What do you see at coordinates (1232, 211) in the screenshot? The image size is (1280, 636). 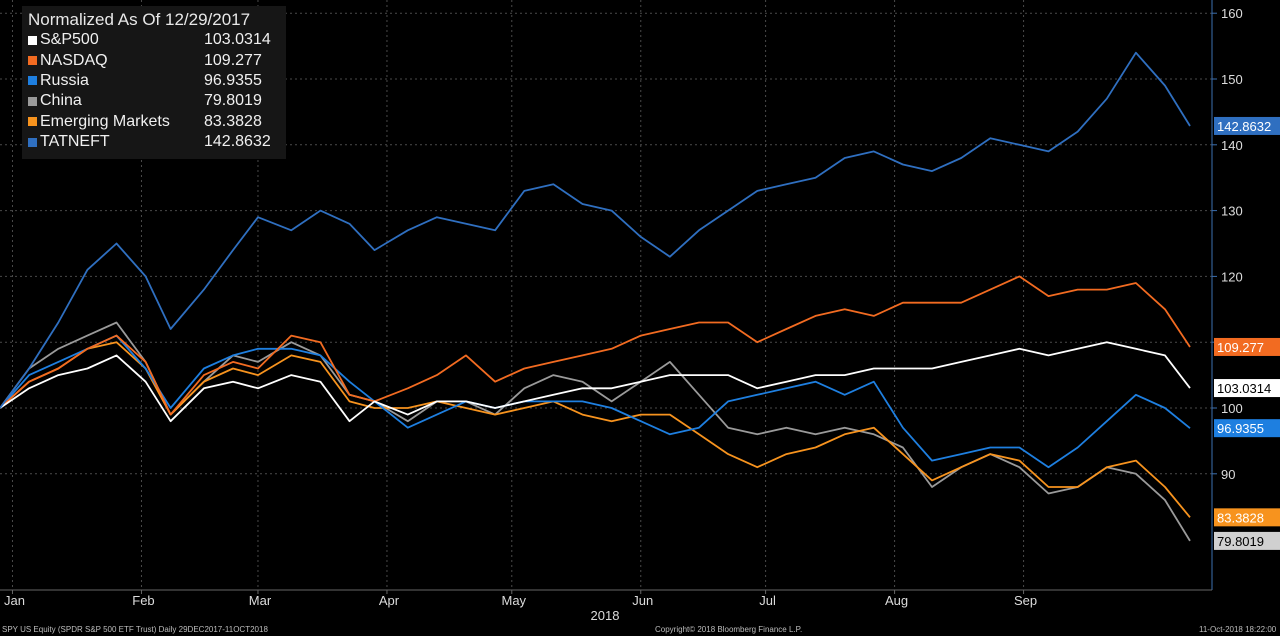 I see `y-tick-label: 130` at bounding box center [1232, 211].